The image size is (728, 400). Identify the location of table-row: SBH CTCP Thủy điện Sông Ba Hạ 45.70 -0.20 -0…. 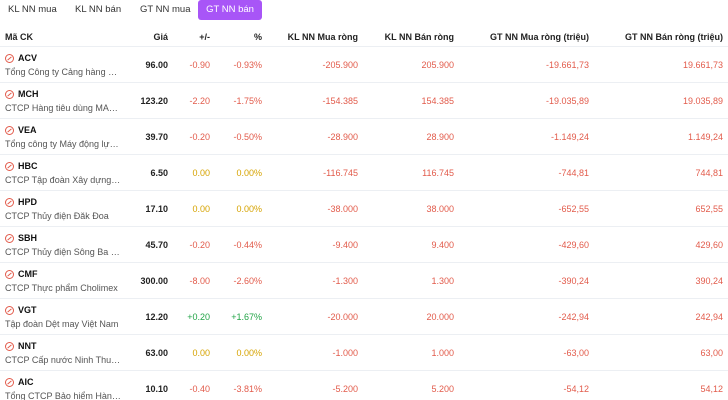
(364, 245).